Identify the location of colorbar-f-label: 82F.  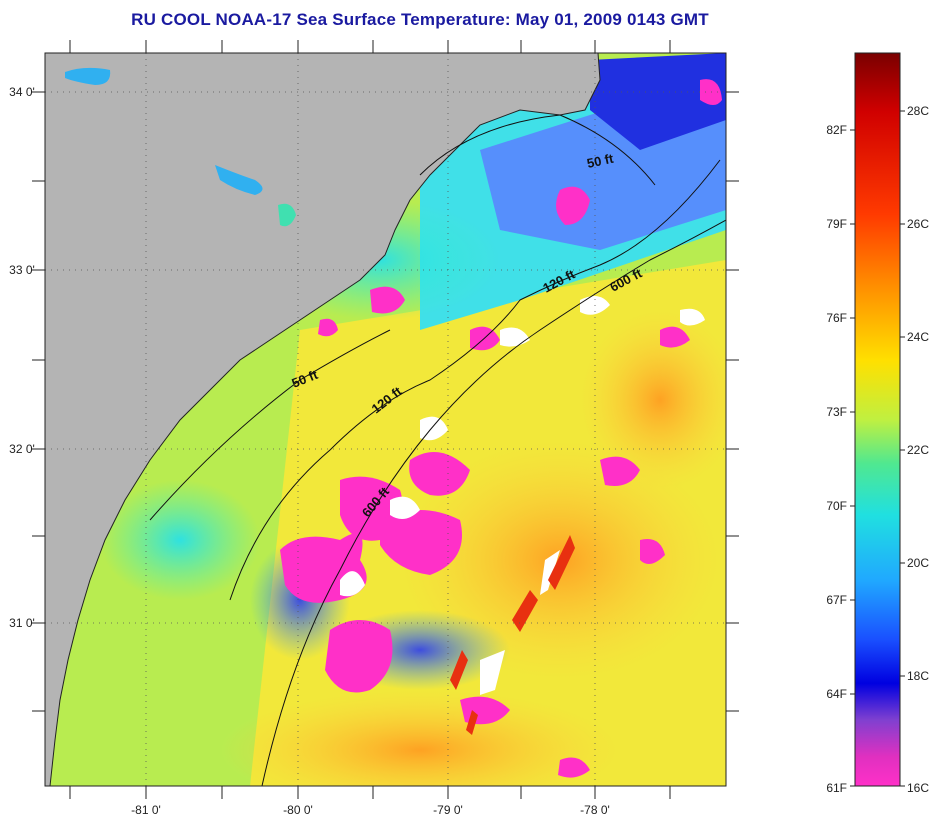
(836, 130).